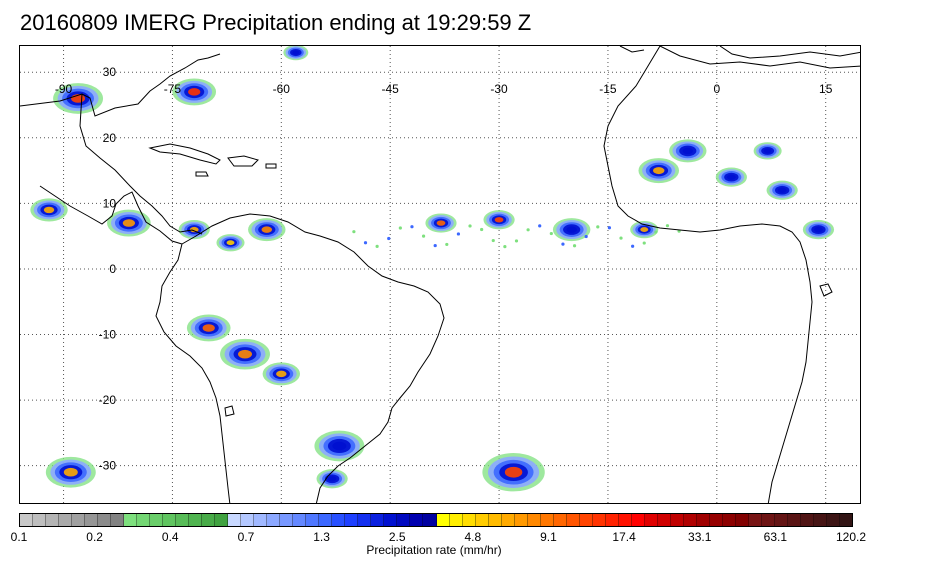  Describe the element at coordinates (94, 537) in the screenshot. I see `colorbar-tick-label: 0.2` at that location.